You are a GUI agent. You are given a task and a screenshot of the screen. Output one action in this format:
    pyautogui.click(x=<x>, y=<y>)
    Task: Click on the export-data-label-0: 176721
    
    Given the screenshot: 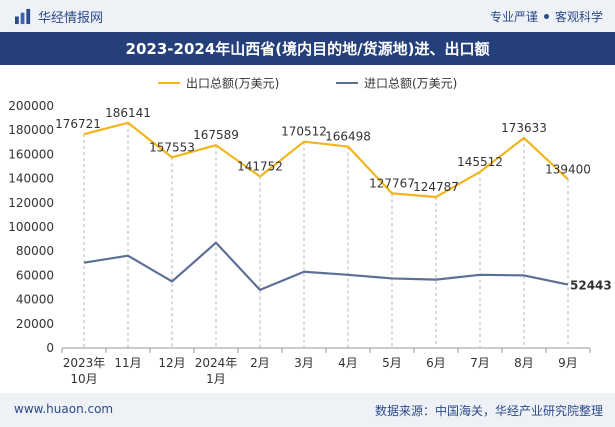 What is the action you would take?
    pyautogui.click(x=78, y=124)
    